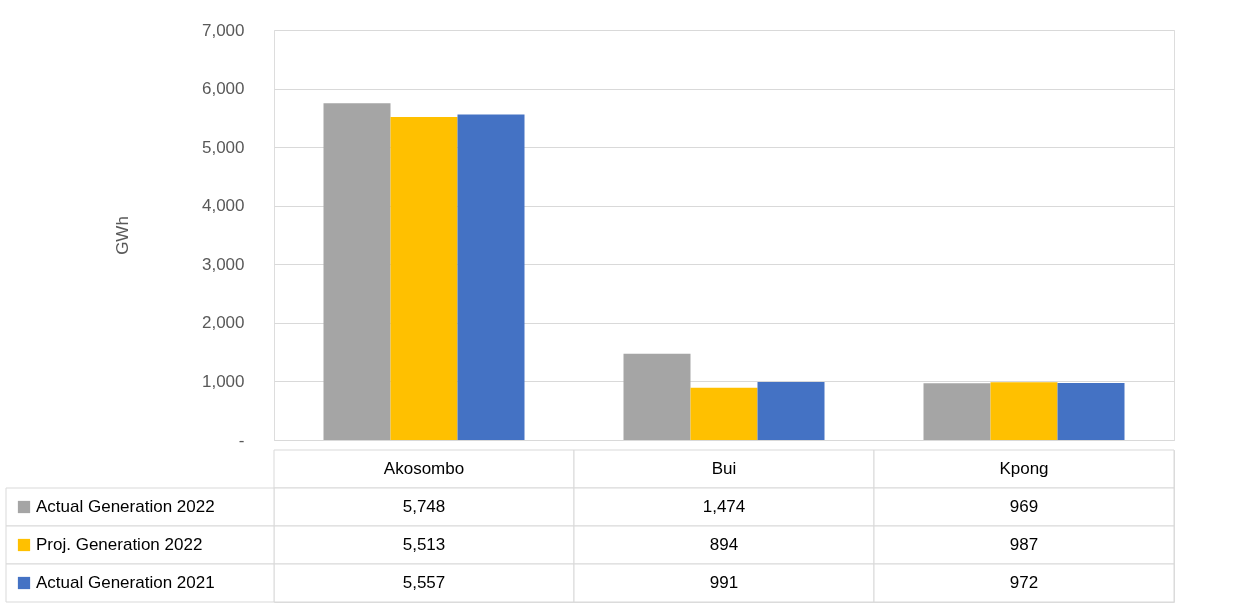 This screenshot has width=1244, height=607. Describe the element at coordinates (724, 468) in the screenshot. I see `x-tick-label: Bui` at that location.